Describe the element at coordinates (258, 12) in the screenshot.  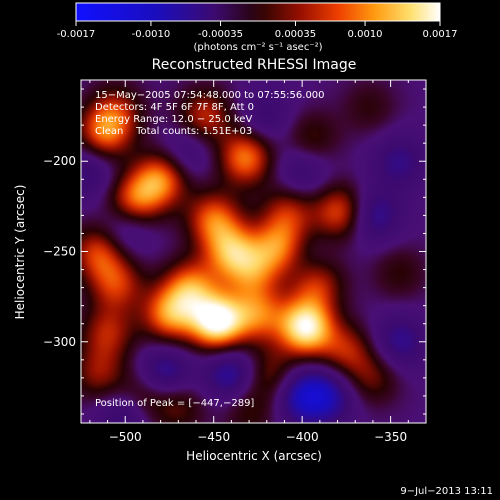
I see `colorbar-gradient` at that location.